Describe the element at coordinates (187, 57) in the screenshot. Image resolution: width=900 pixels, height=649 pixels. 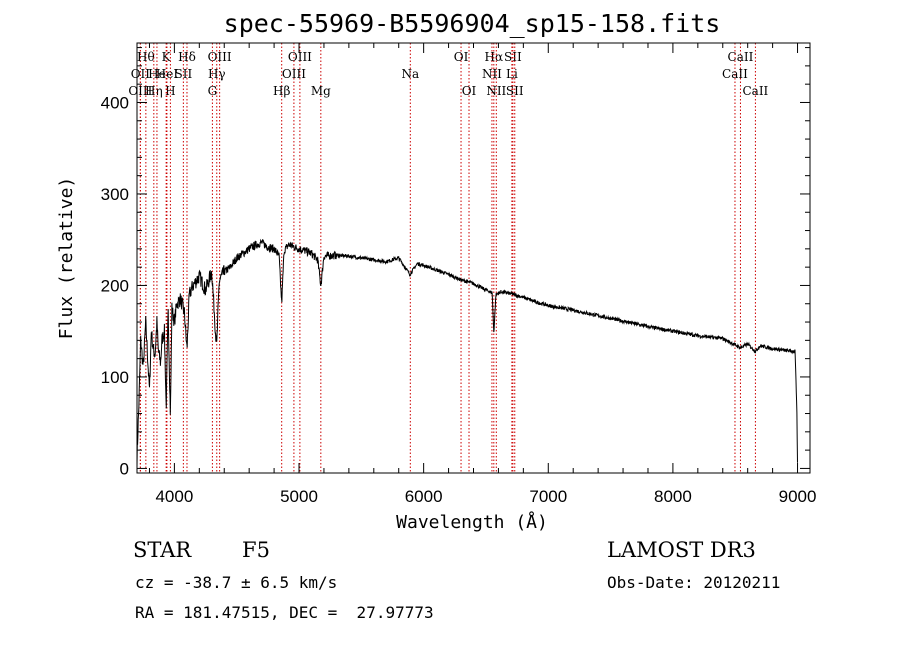
I see `line-marker-label: Hδ` at that location.